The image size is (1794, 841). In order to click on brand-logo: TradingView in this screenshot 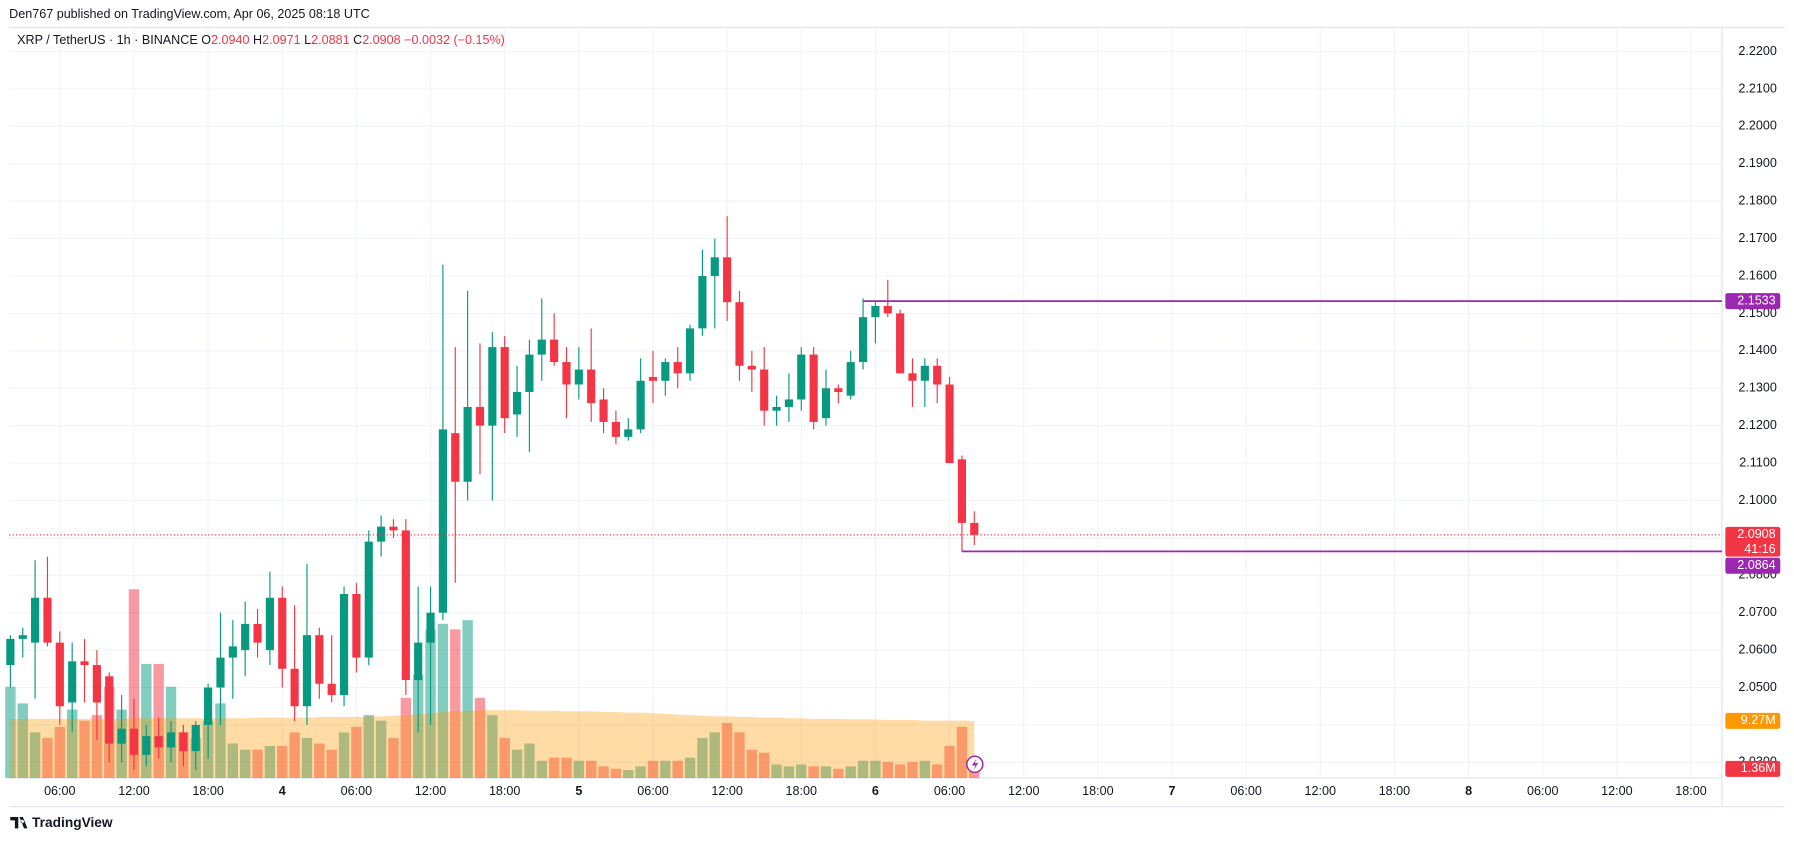, I will do `click(61, 822)`.